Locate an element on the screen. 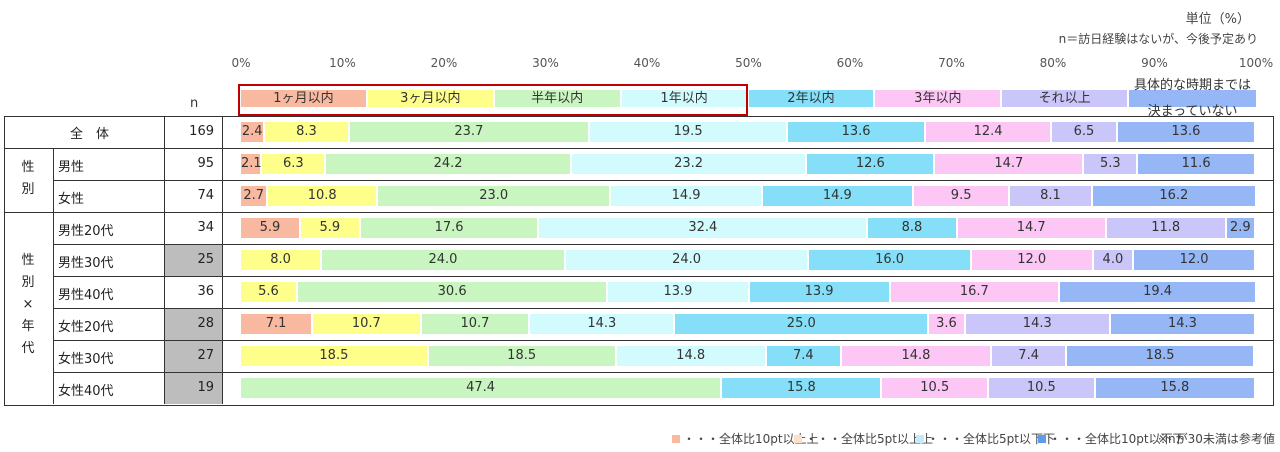  bar-segment: 3.6 is located at coordinates (946, 324).